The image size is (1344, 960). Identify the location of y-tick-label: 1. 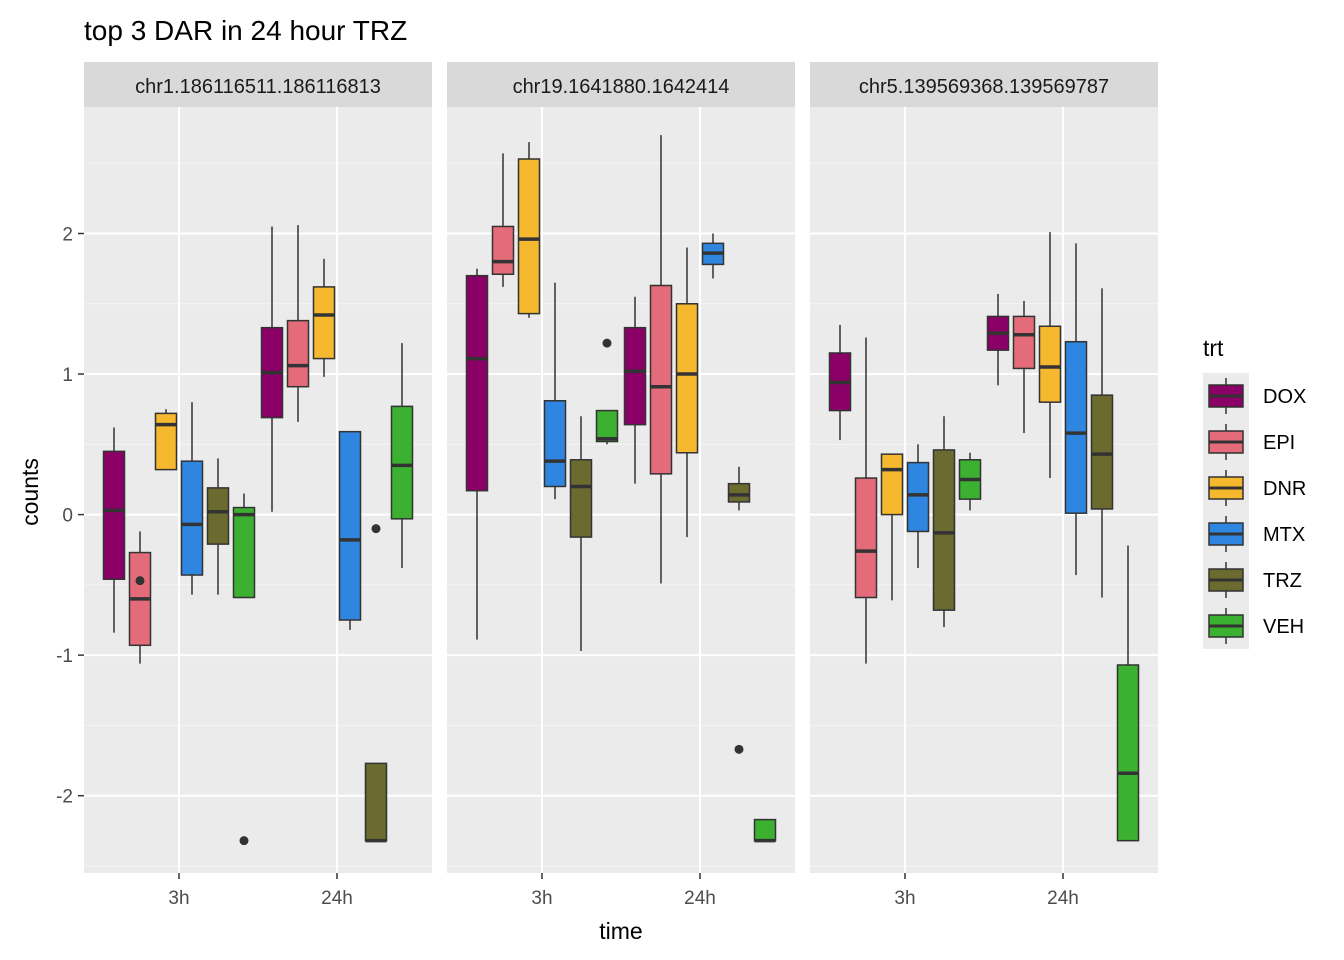
(67, 375).